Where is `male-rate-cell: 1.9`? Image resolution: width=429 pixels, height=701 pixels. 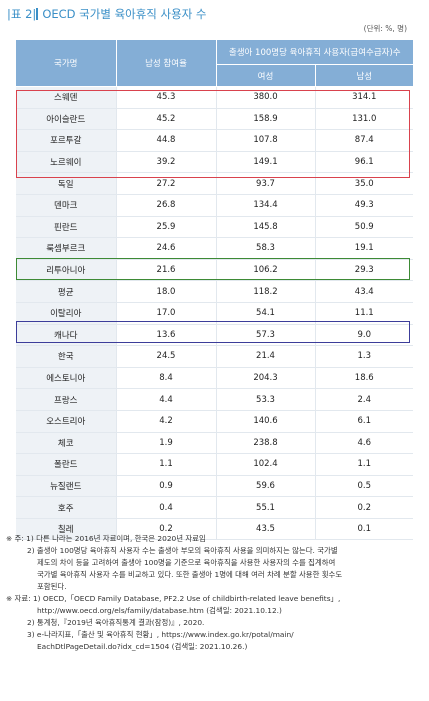
male-rate-cell: 1.9 is located at coordinates (166, 443).